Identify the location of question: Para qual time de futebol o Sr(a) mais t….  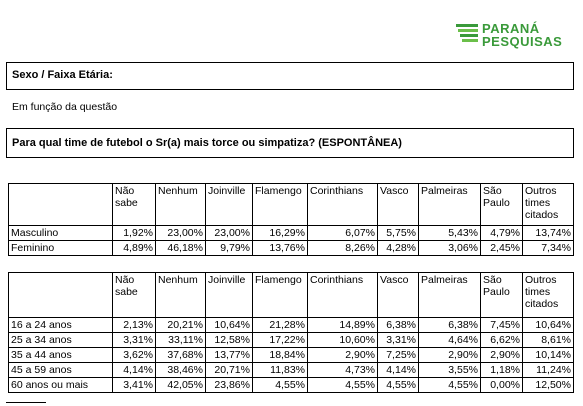
(207, 143).